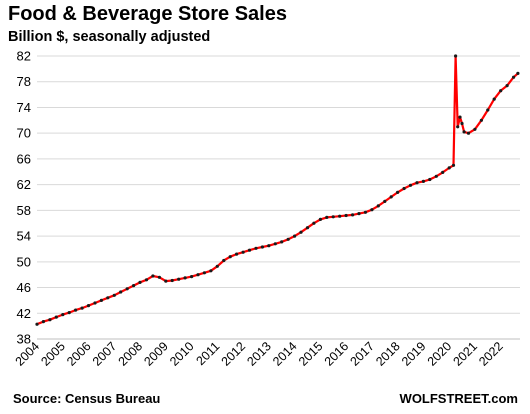 Image resolution: width=530 pixels, height=414 pixels. What do you see at coordinates (208, 353) in the screenshot?
I see `x-tick-label: 2011` at bounding box center [208, 353].